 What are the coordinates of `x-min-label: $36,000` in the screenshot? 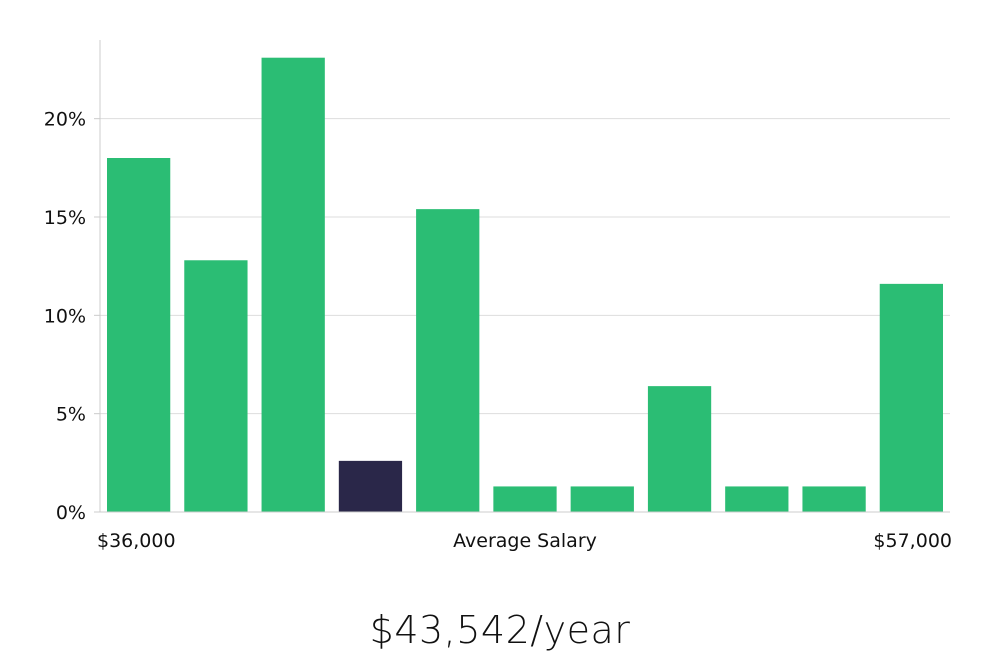 It's located at (136, 541).